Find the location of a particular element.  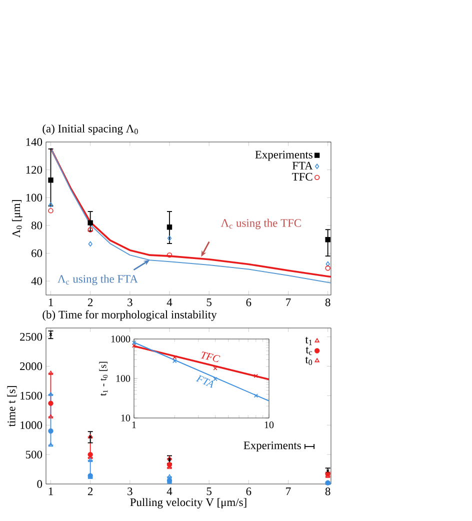

annotation: Λ$_{c}$ using the FTA is located at coordinates (98, 280).